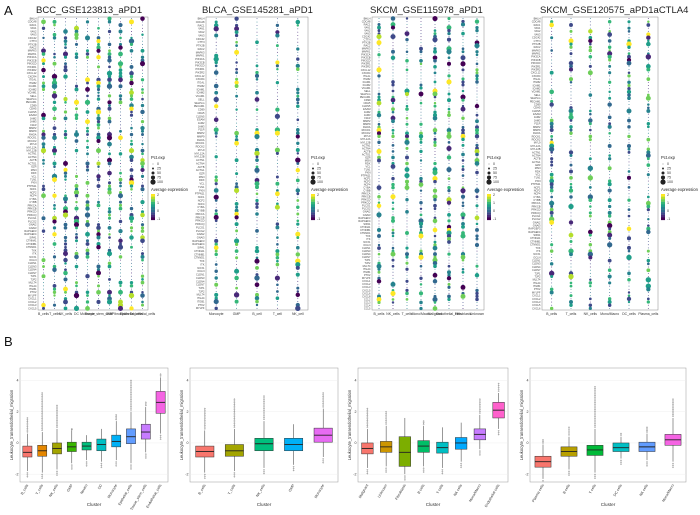 The width and height of the screenshot is (700, 515). Describe the element at coordinates (318, 219) in the screenshot. I see `color-legend-label: -1` at that location.